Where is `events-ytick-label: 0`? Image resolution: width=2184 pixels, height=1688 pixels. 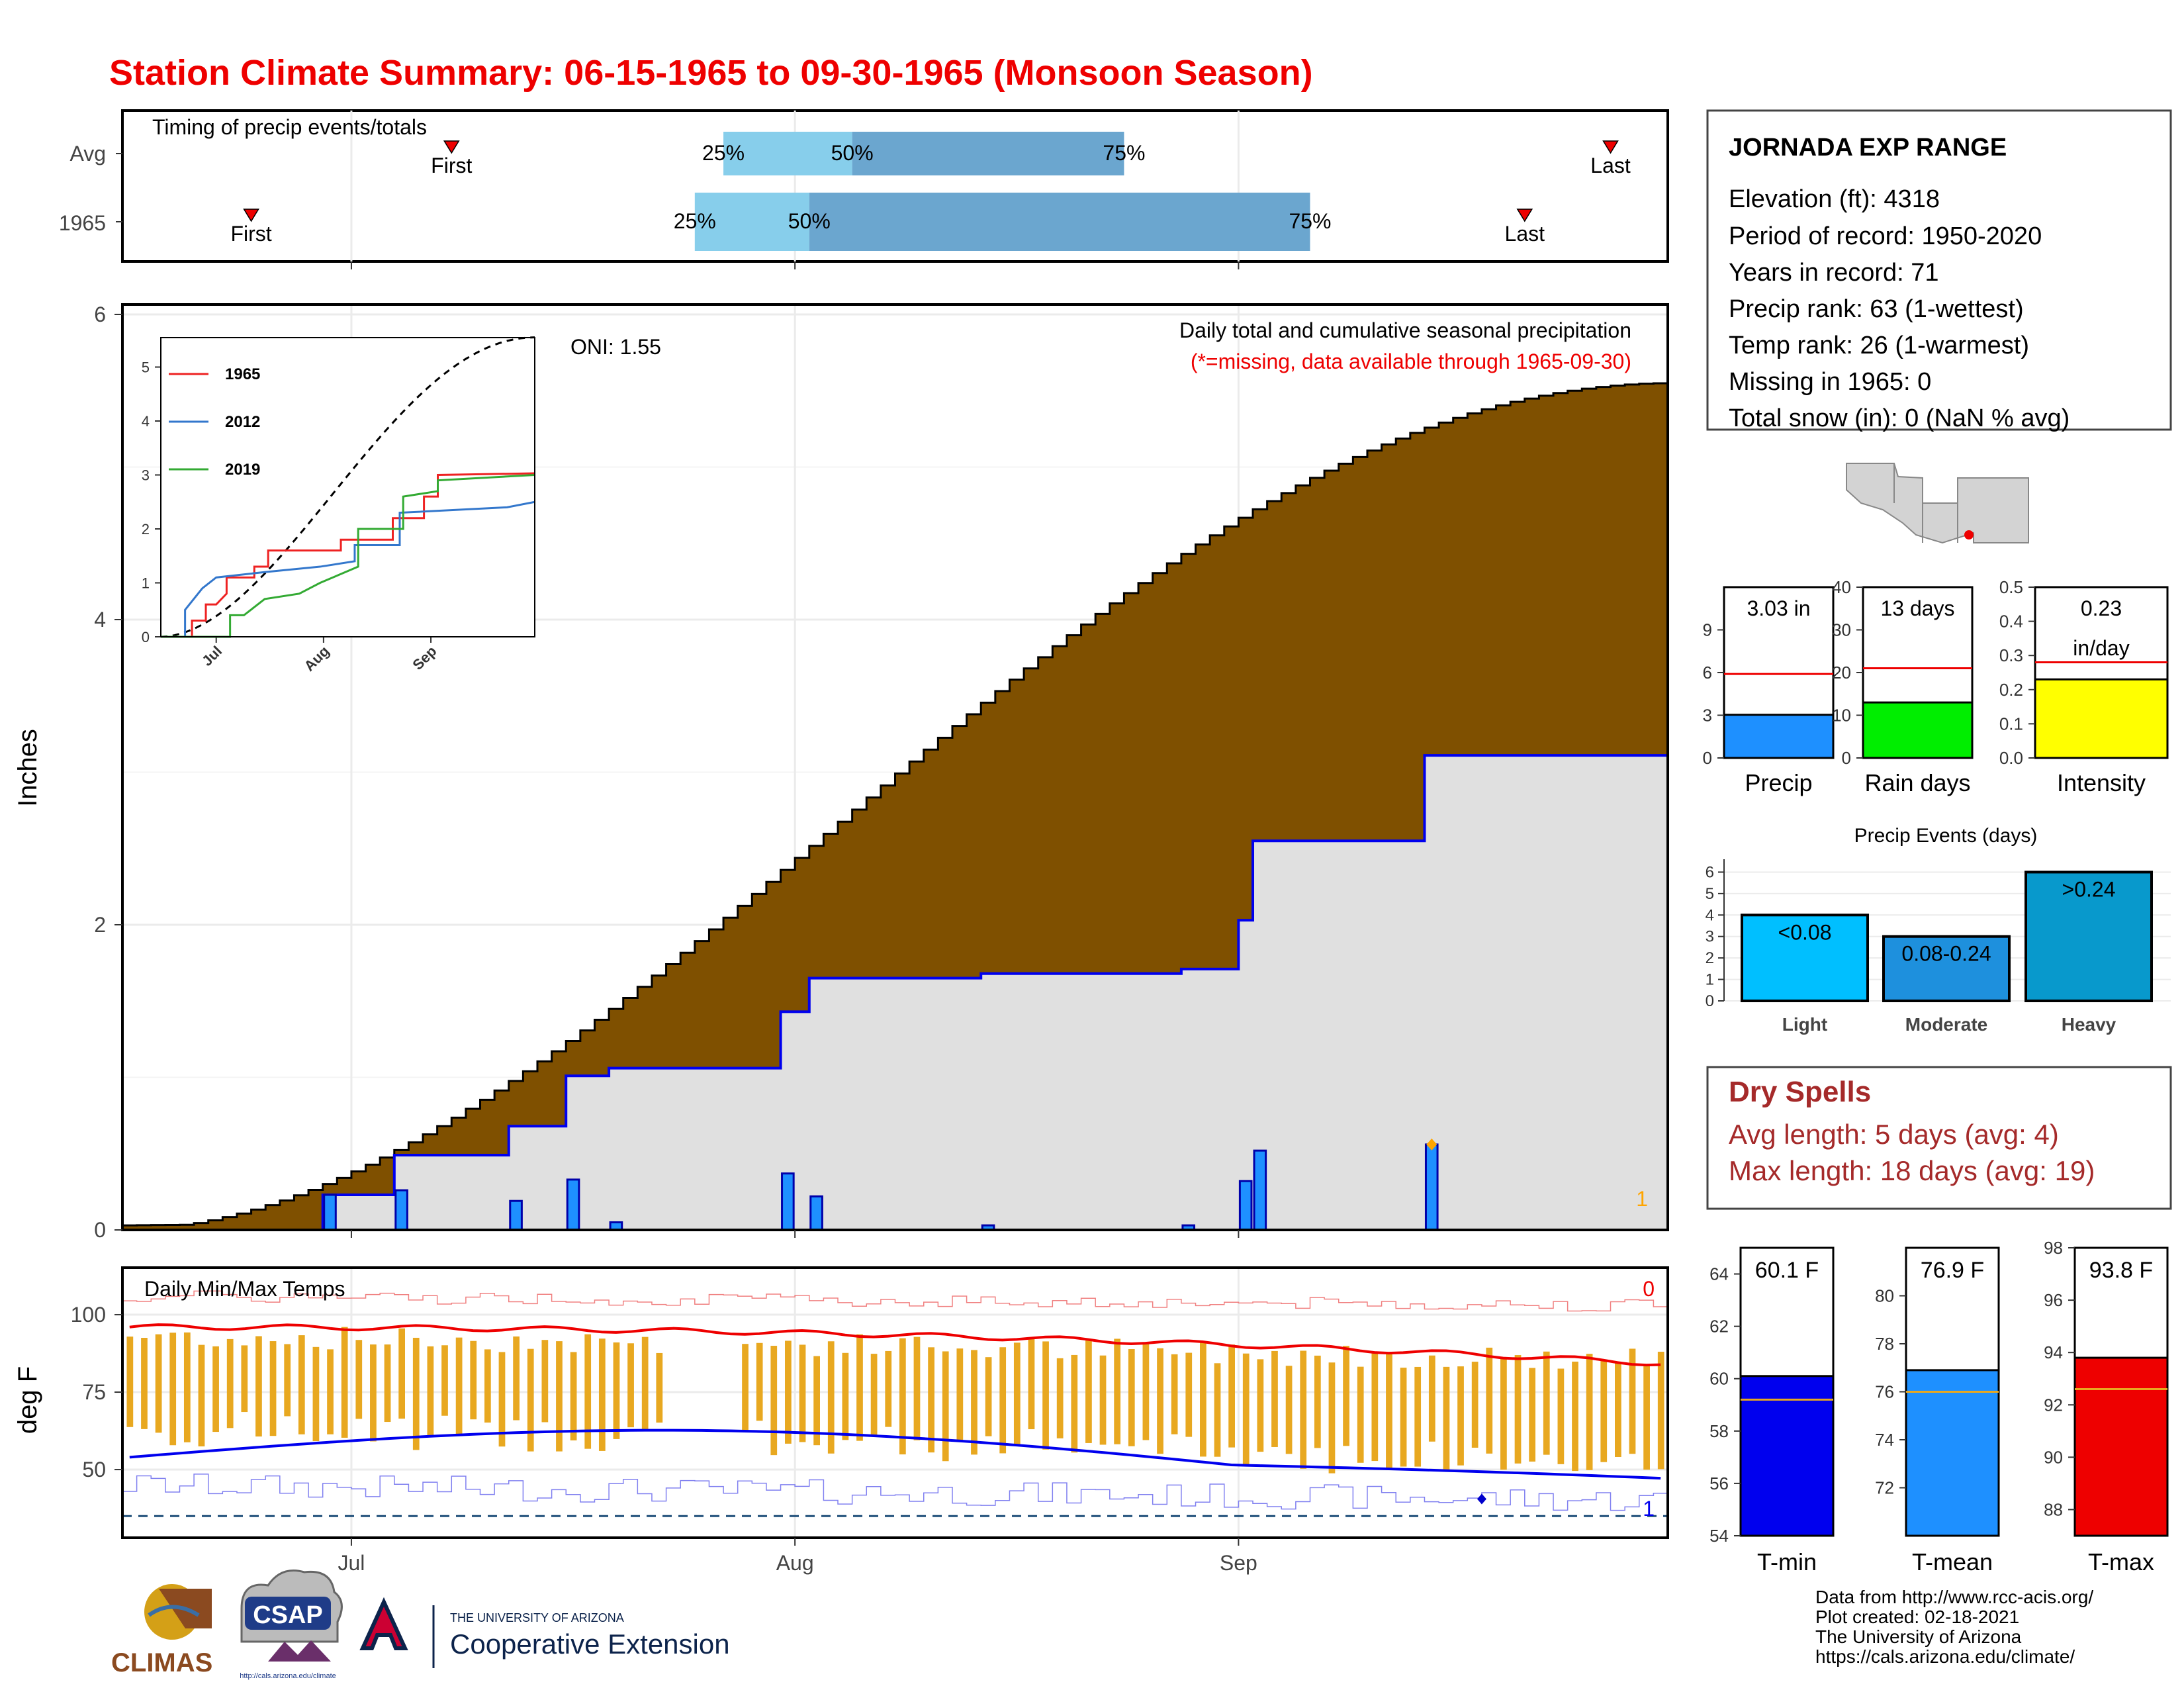
events-ytick-label: 0 is located at coordinates (1710, 1001).